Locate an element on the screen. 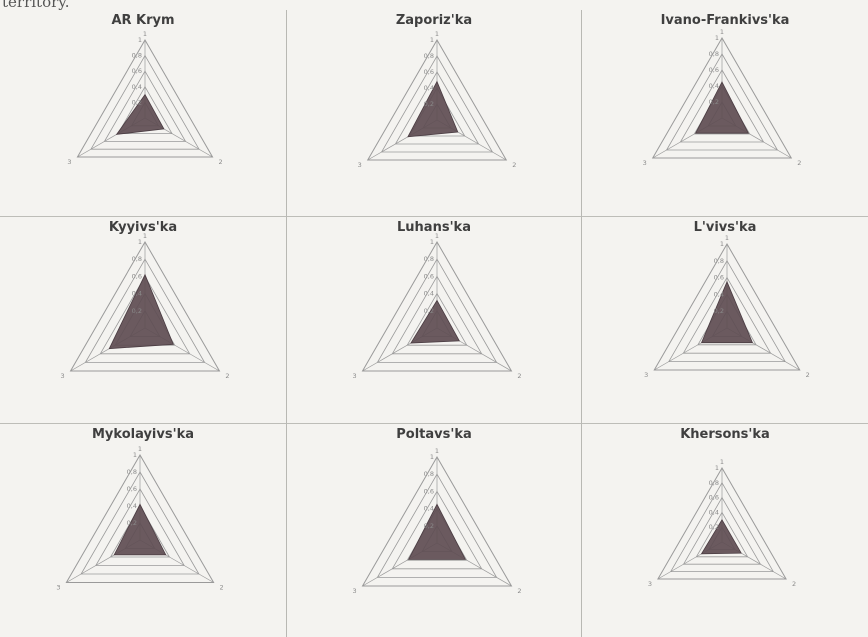  radar-panel-l-vivs-ka: L'vivs'ka 0,2 0,4 0,6 0,8 1 1 2 3 is located at coordinates (725, 320).